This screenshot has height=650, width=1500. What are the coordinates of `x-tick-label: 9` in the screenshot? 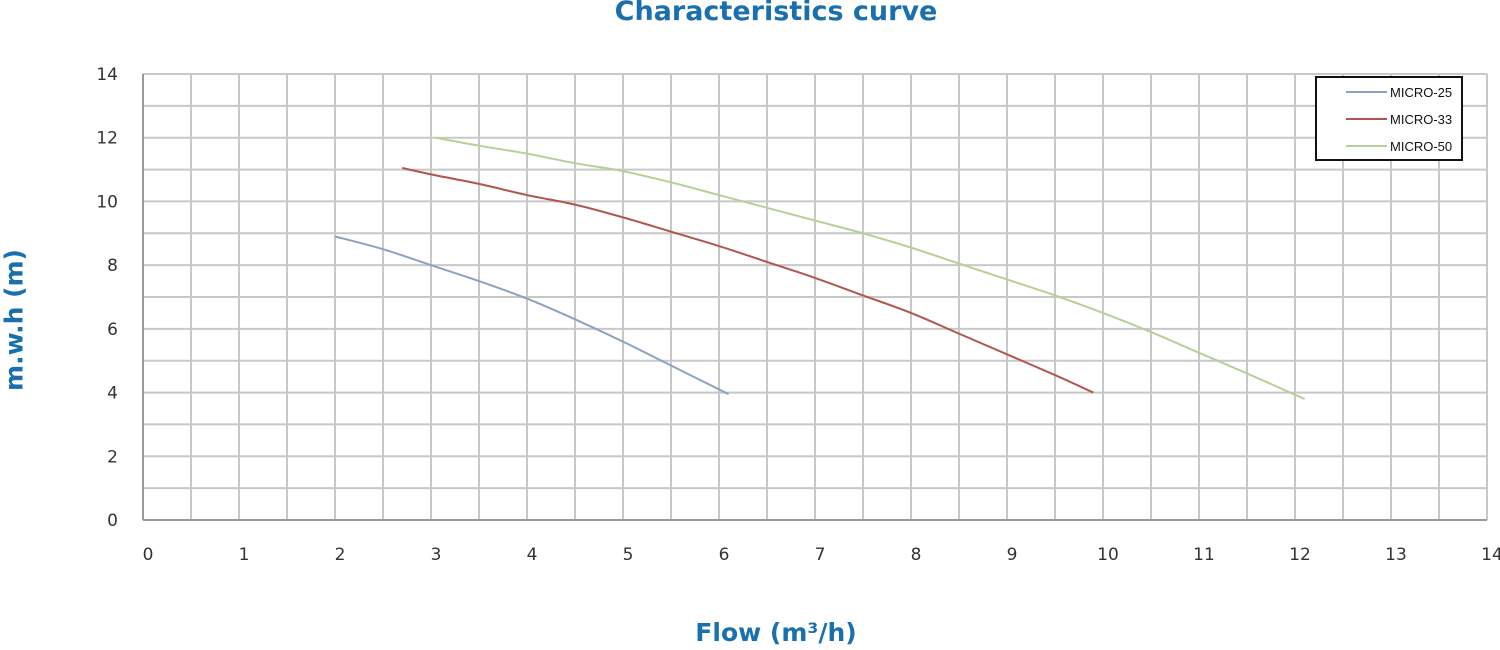 It's located at (1012, 555).